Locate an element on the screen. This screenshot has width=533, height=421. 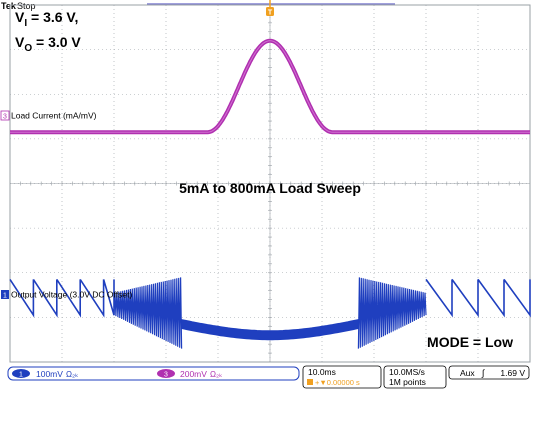
input-voltage-annotation: VI = 3.6 V, is located at coordinates (46, 19).